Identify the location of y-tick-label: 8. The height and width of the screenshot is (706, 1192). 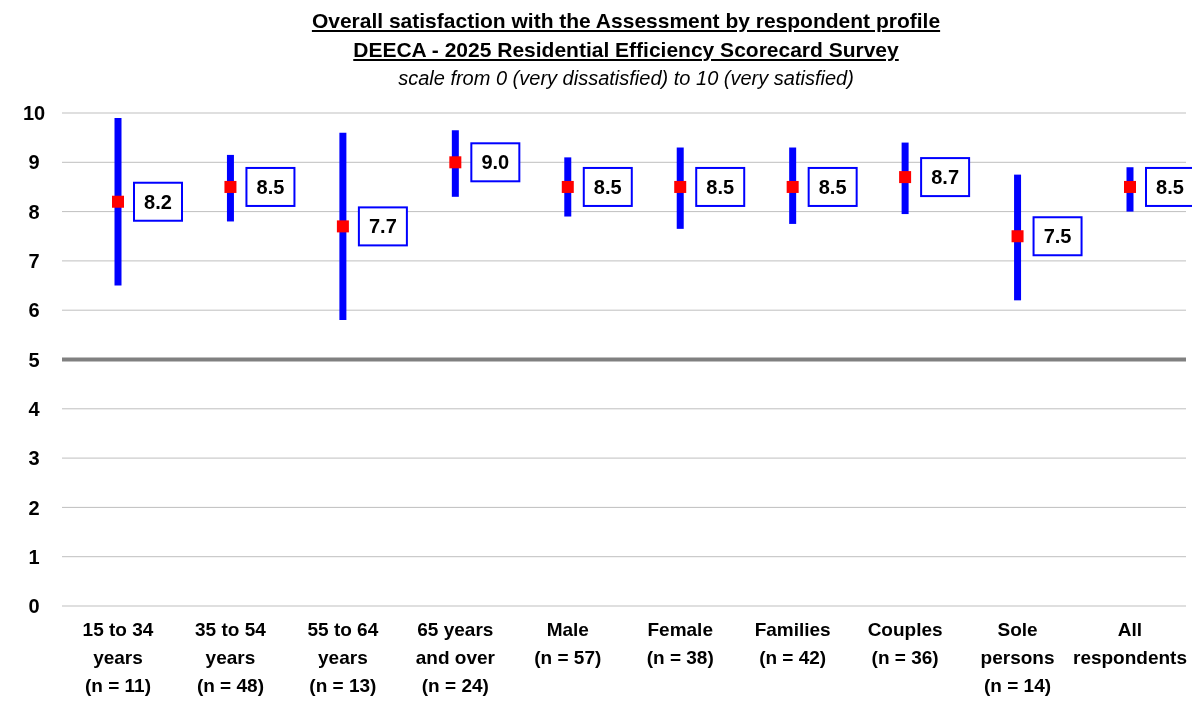
(34, 211).